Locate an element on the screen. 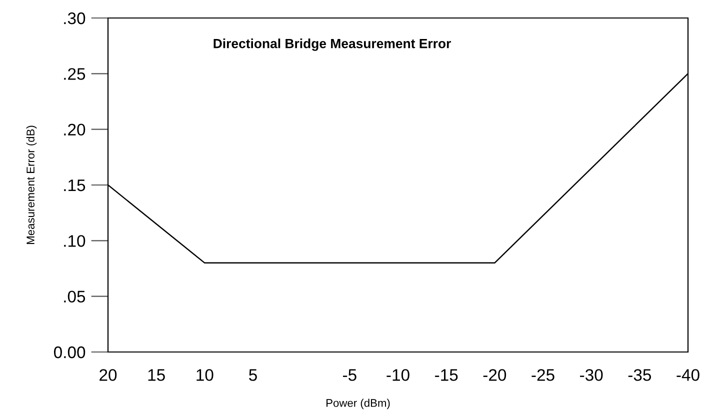  x-tick-label: -10 is located at coordinates (398, 375).